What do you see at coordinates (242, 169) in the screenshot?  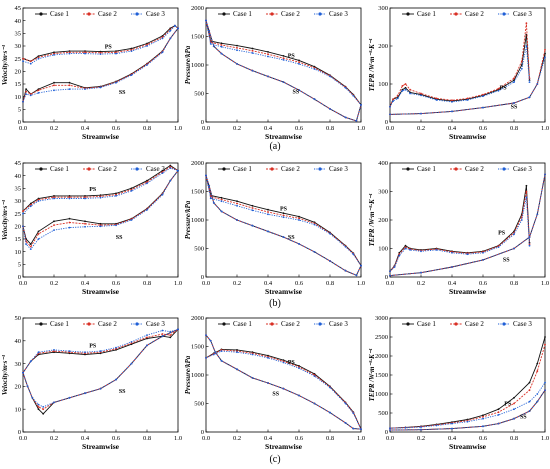 I see `legend-label-case1: Case 1` at bounding box center [242, 169].